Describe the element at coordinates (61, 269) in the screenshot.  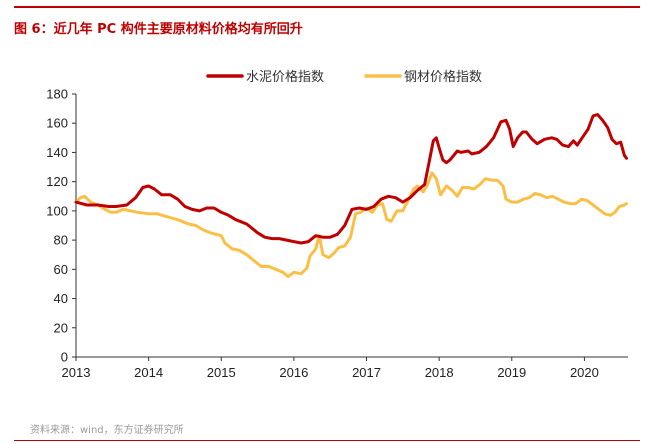
I see `y-tick-label: 60` at that location.